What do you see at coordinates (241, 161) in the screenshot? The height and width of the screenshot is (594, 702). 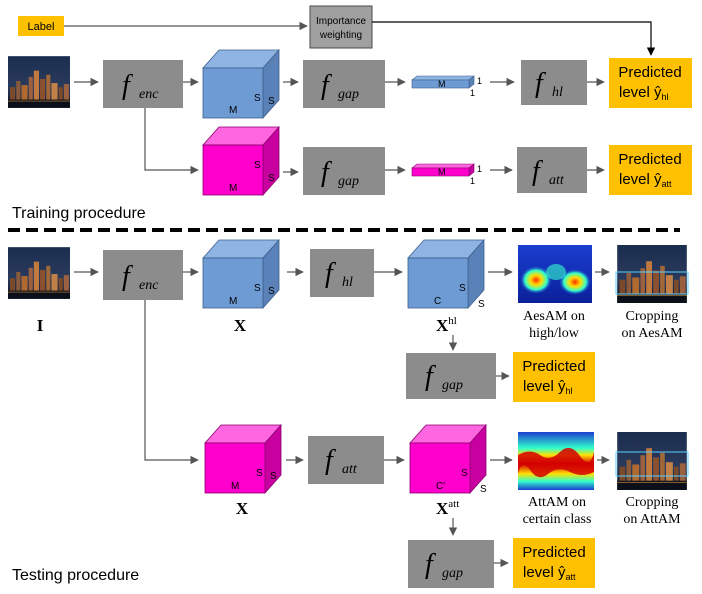 I see `training-magenta-cube: M S S` at bounding box center [241, 161].